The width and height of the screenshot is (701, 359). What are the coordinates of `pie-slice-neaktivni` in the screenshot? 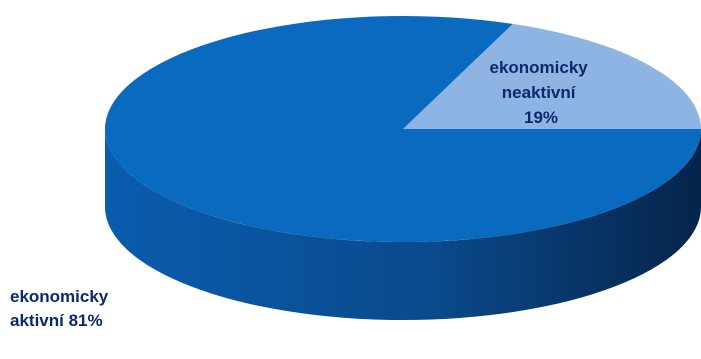 It's located at (552, 76).